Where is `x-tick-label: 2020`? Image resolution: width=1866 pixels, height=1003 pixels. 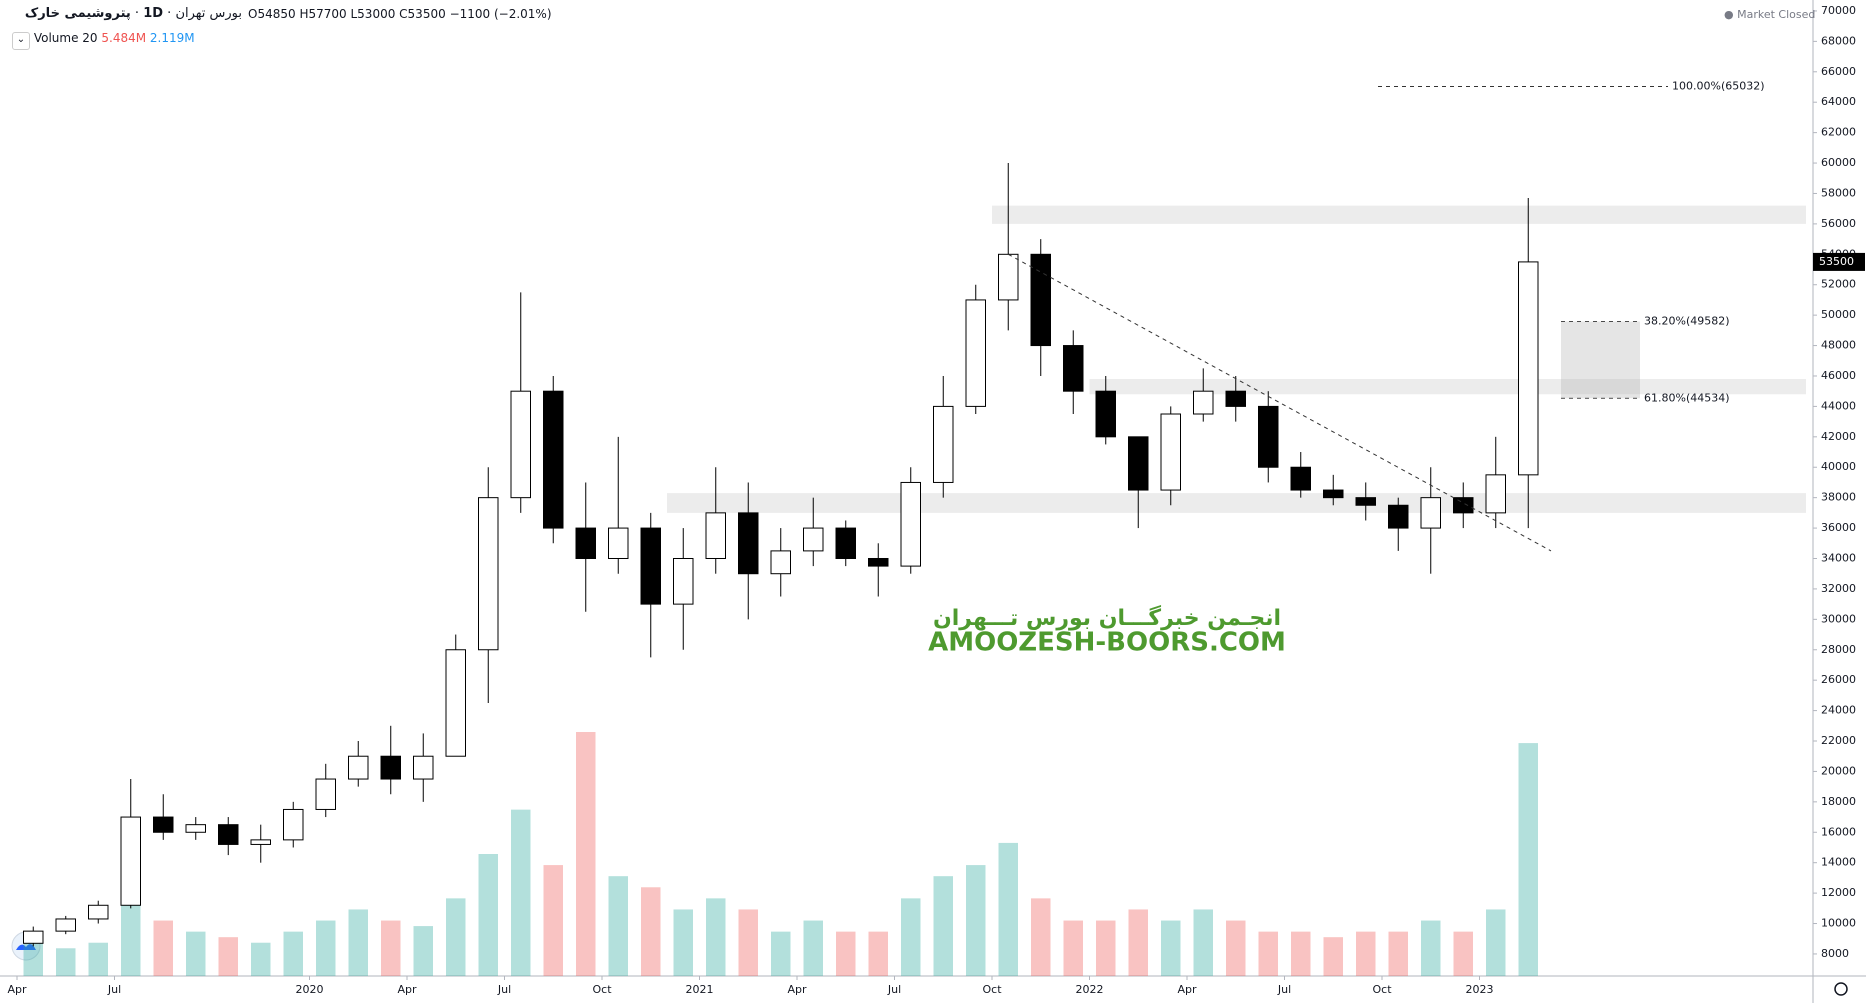
x-tick-label: 2020 is located at coordinates (310, 989).